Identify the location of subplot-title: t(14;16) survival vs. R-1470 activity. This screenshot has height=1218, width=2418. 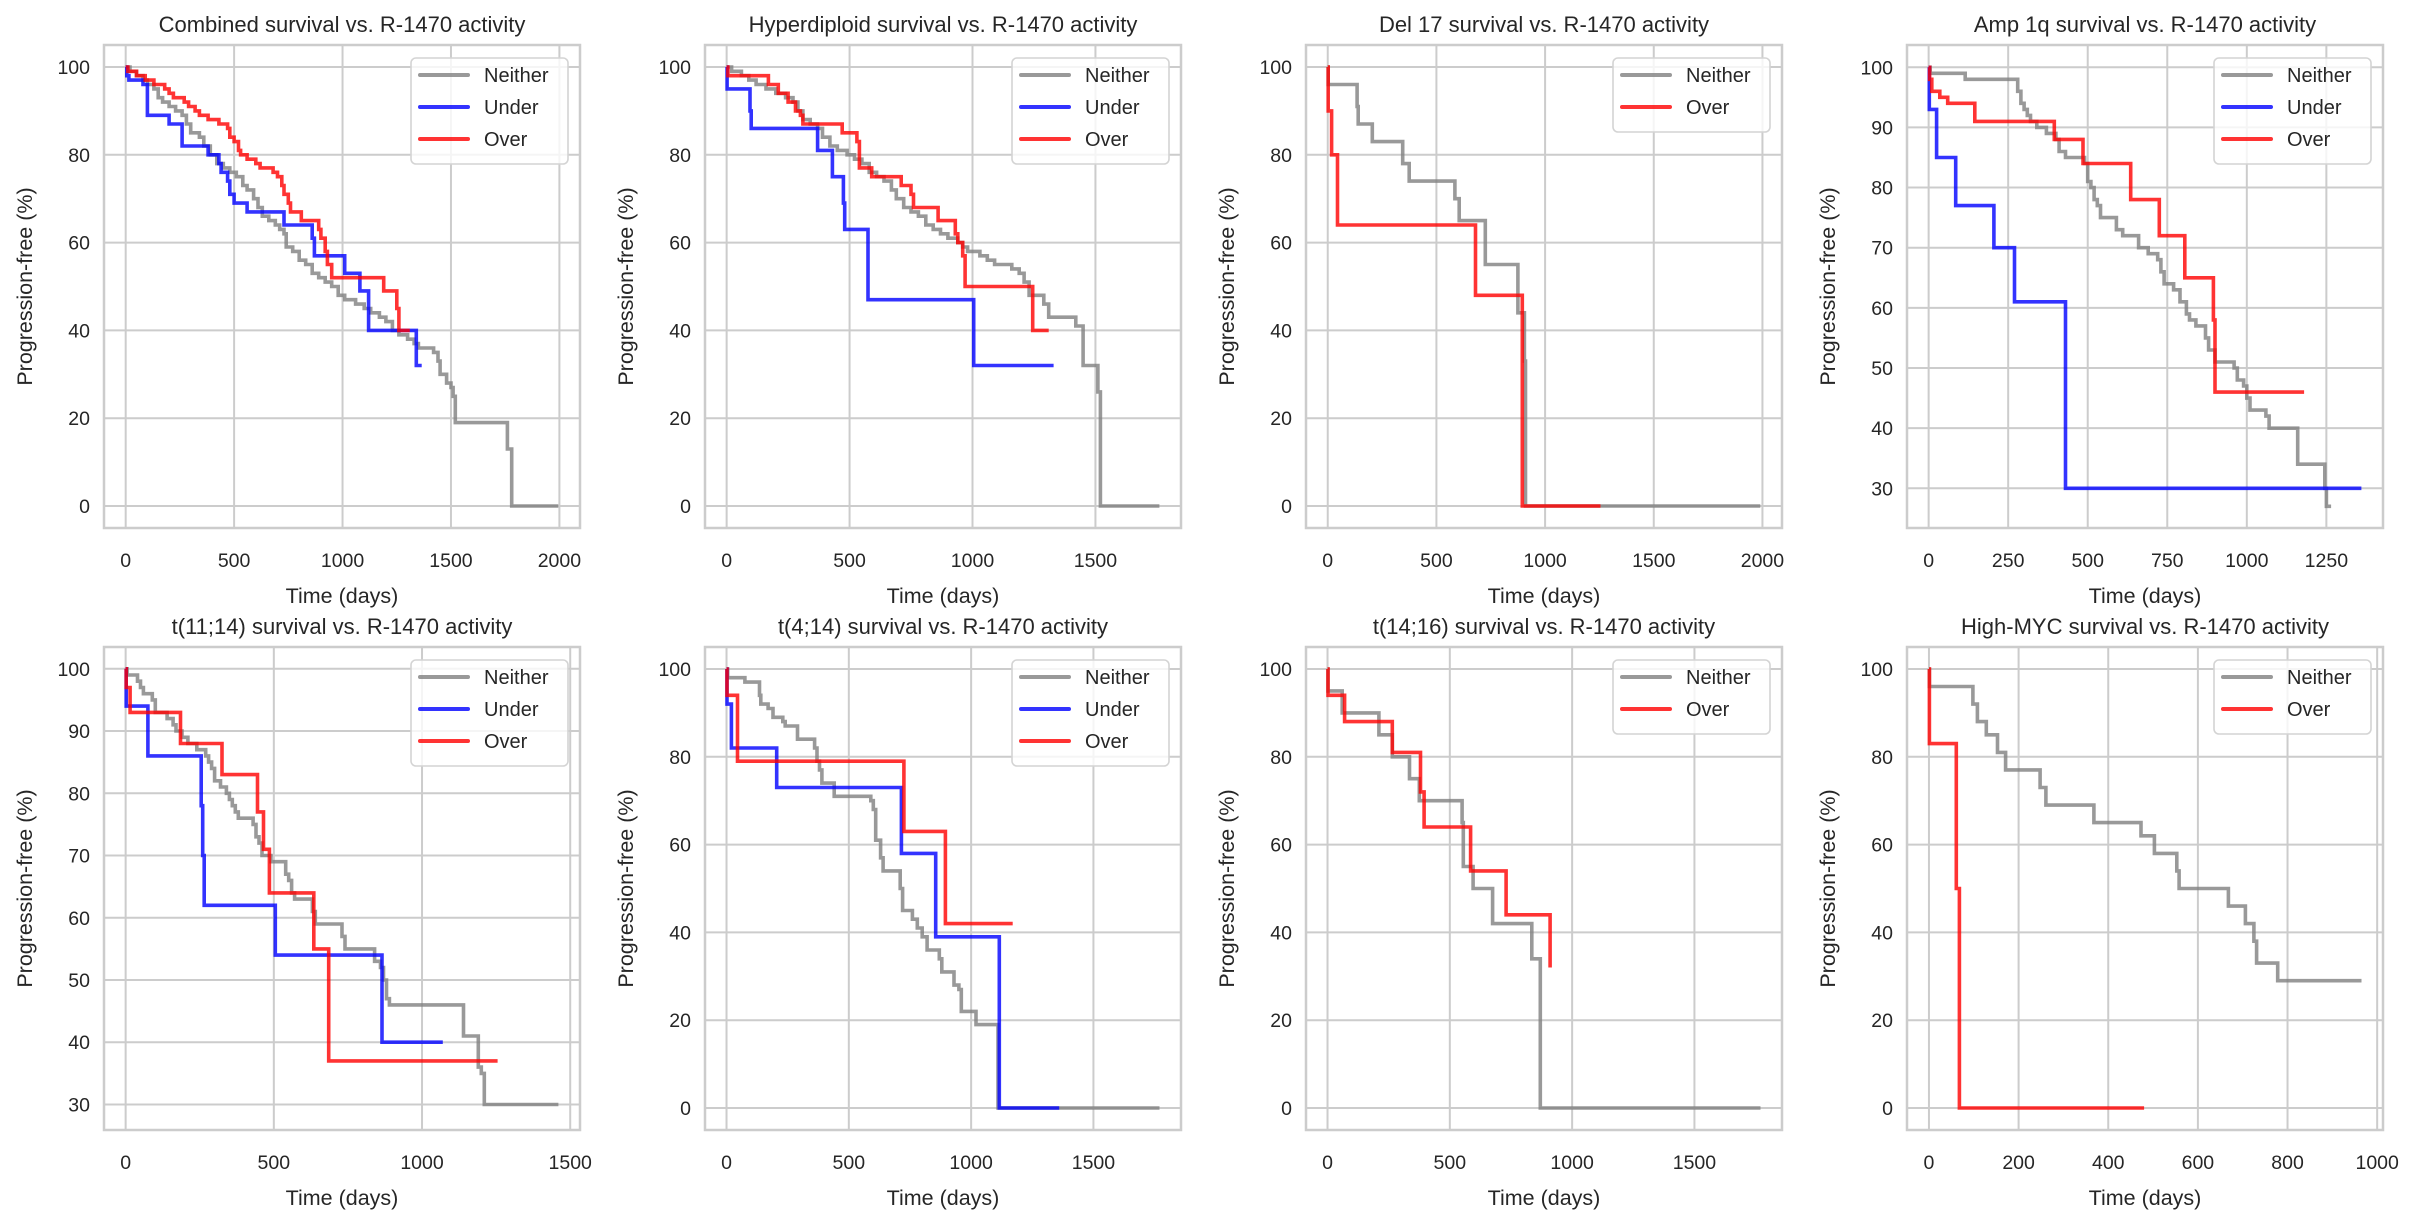
(1544, 626).